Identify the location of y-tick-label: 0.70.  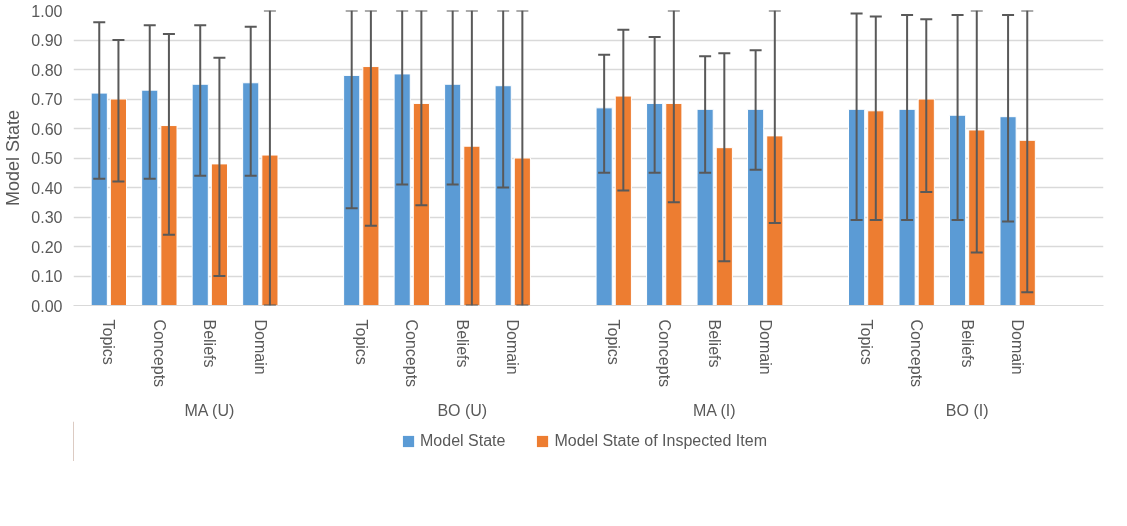
(47, 99).